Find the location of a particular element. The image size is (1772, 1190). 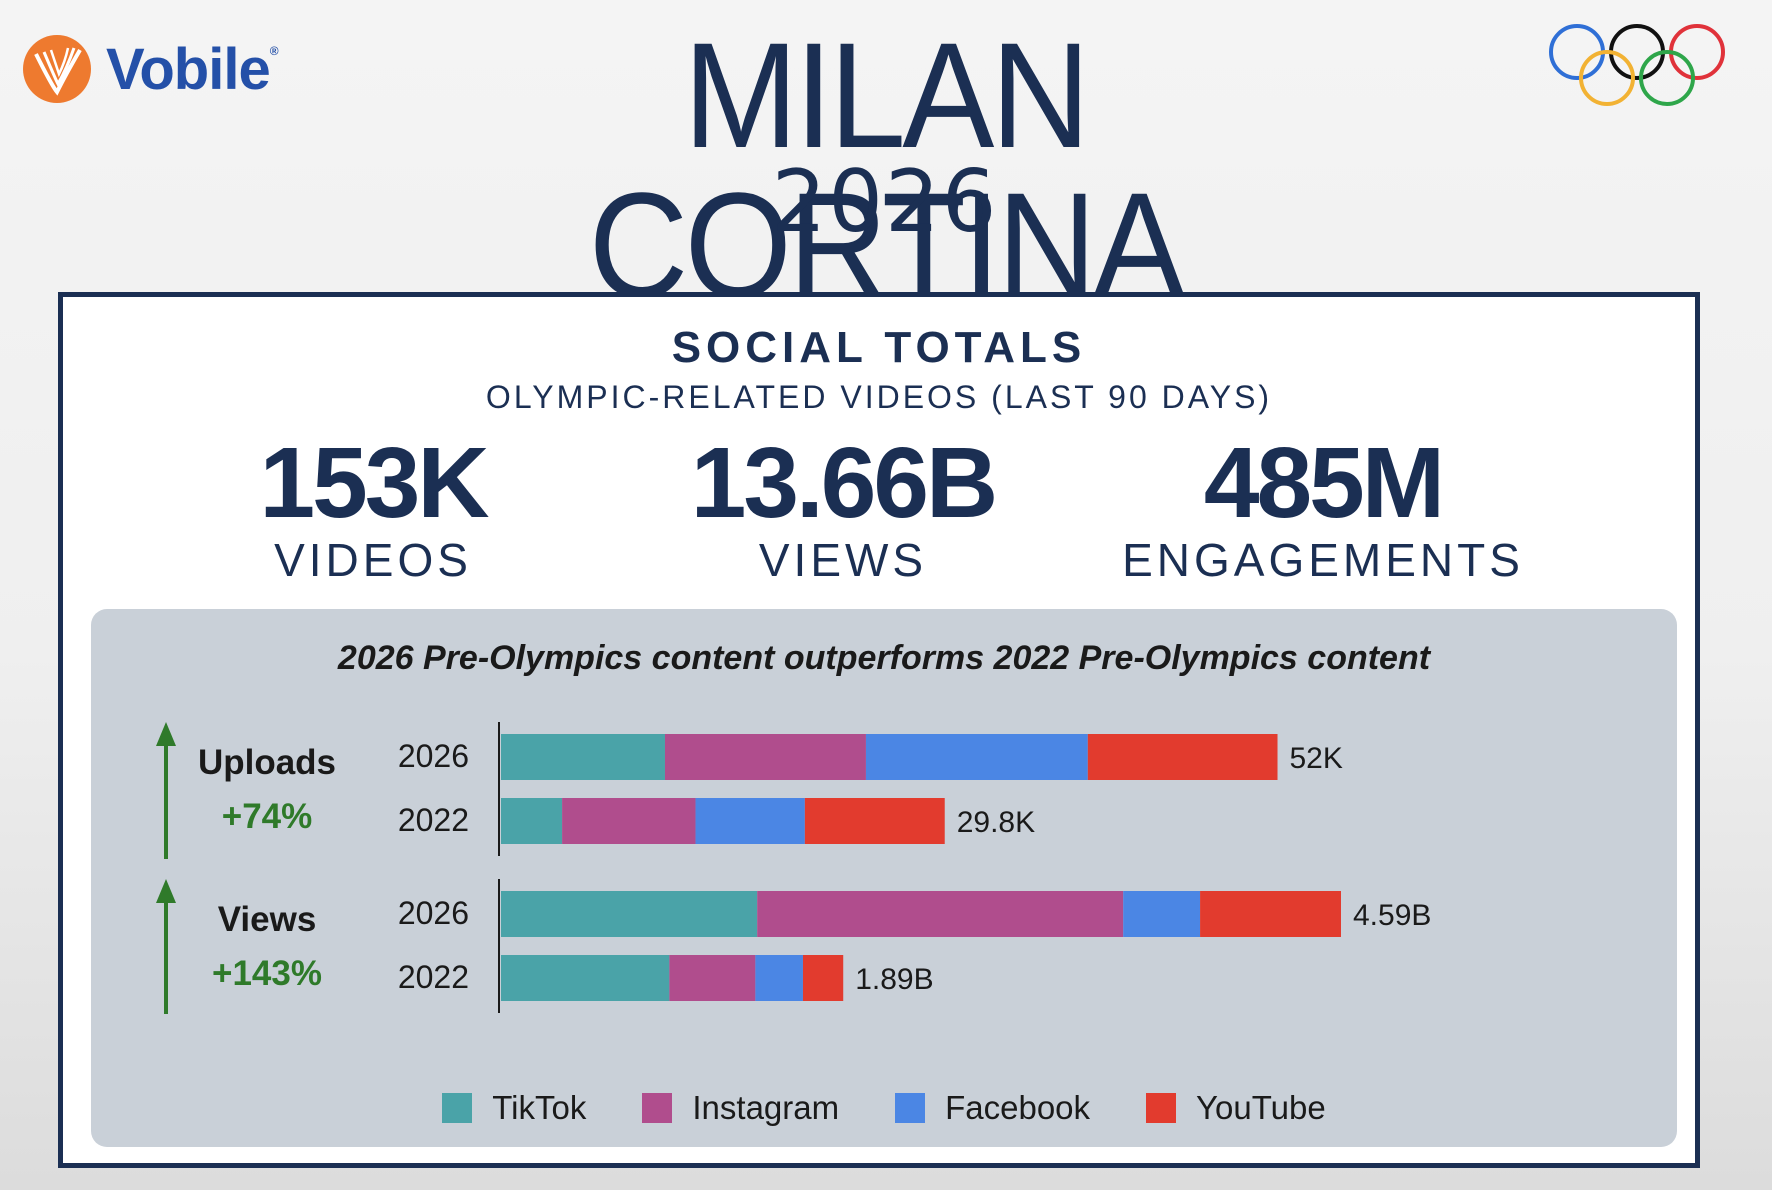

bar-total-label: 1.89B is located at coordinates (894, 979).